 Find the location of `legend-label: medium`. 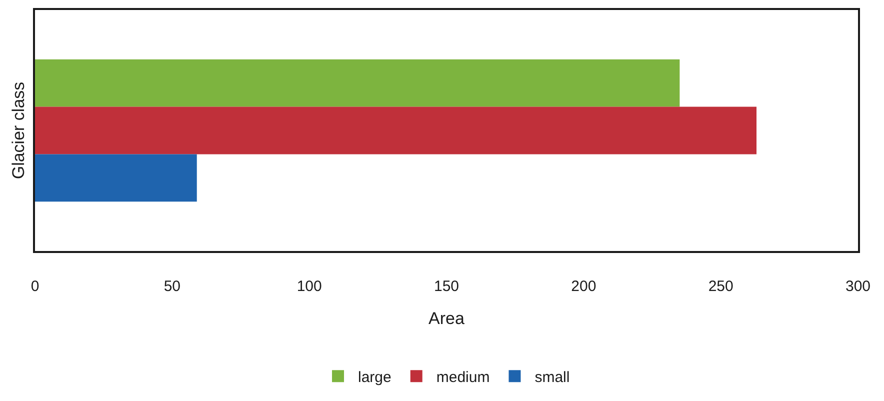

legend-label: medium is located at coordinates (463, 377).